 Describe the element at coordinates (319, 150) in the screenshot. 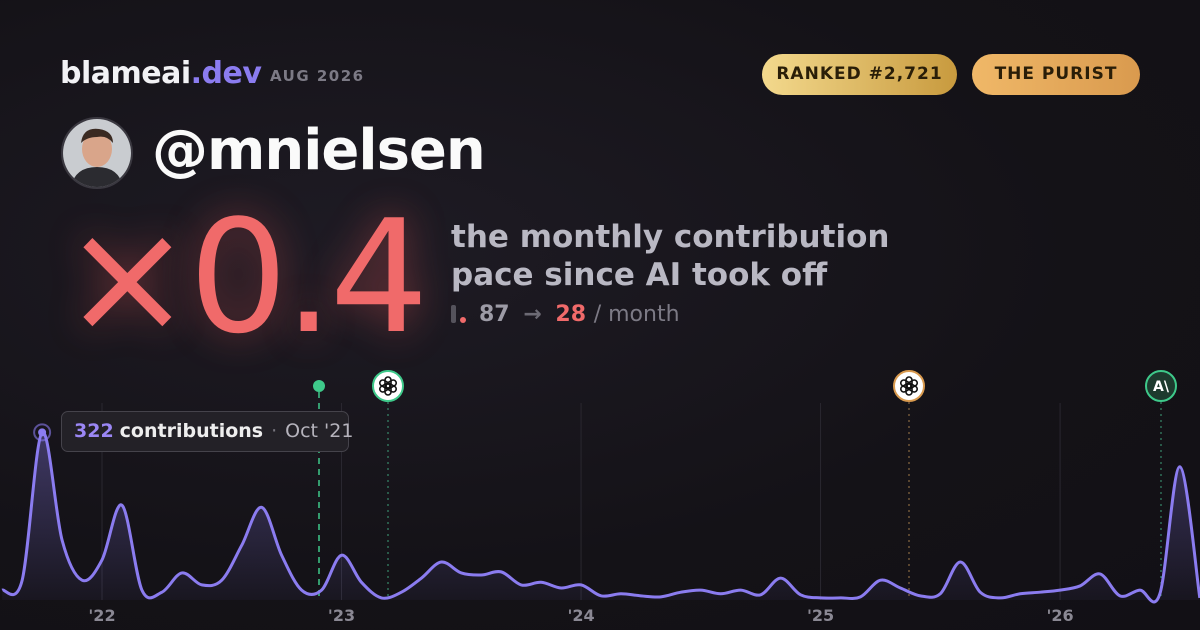

I see `handle: @mnielsen` at that location.